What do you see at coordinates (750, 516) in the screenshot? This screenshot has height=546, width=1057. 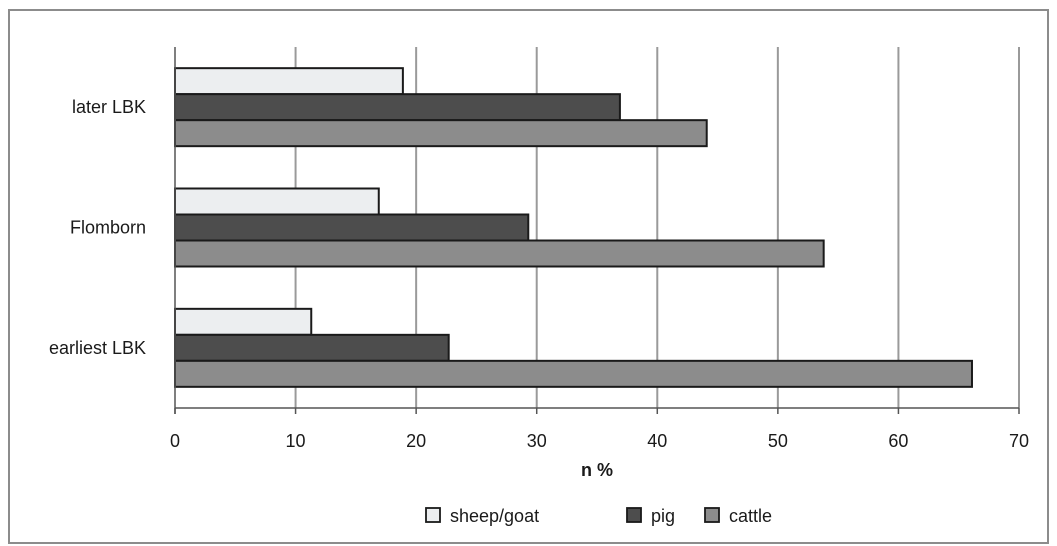 I see `legend-label-cattle: cattle` at bounding box center [750, 516].